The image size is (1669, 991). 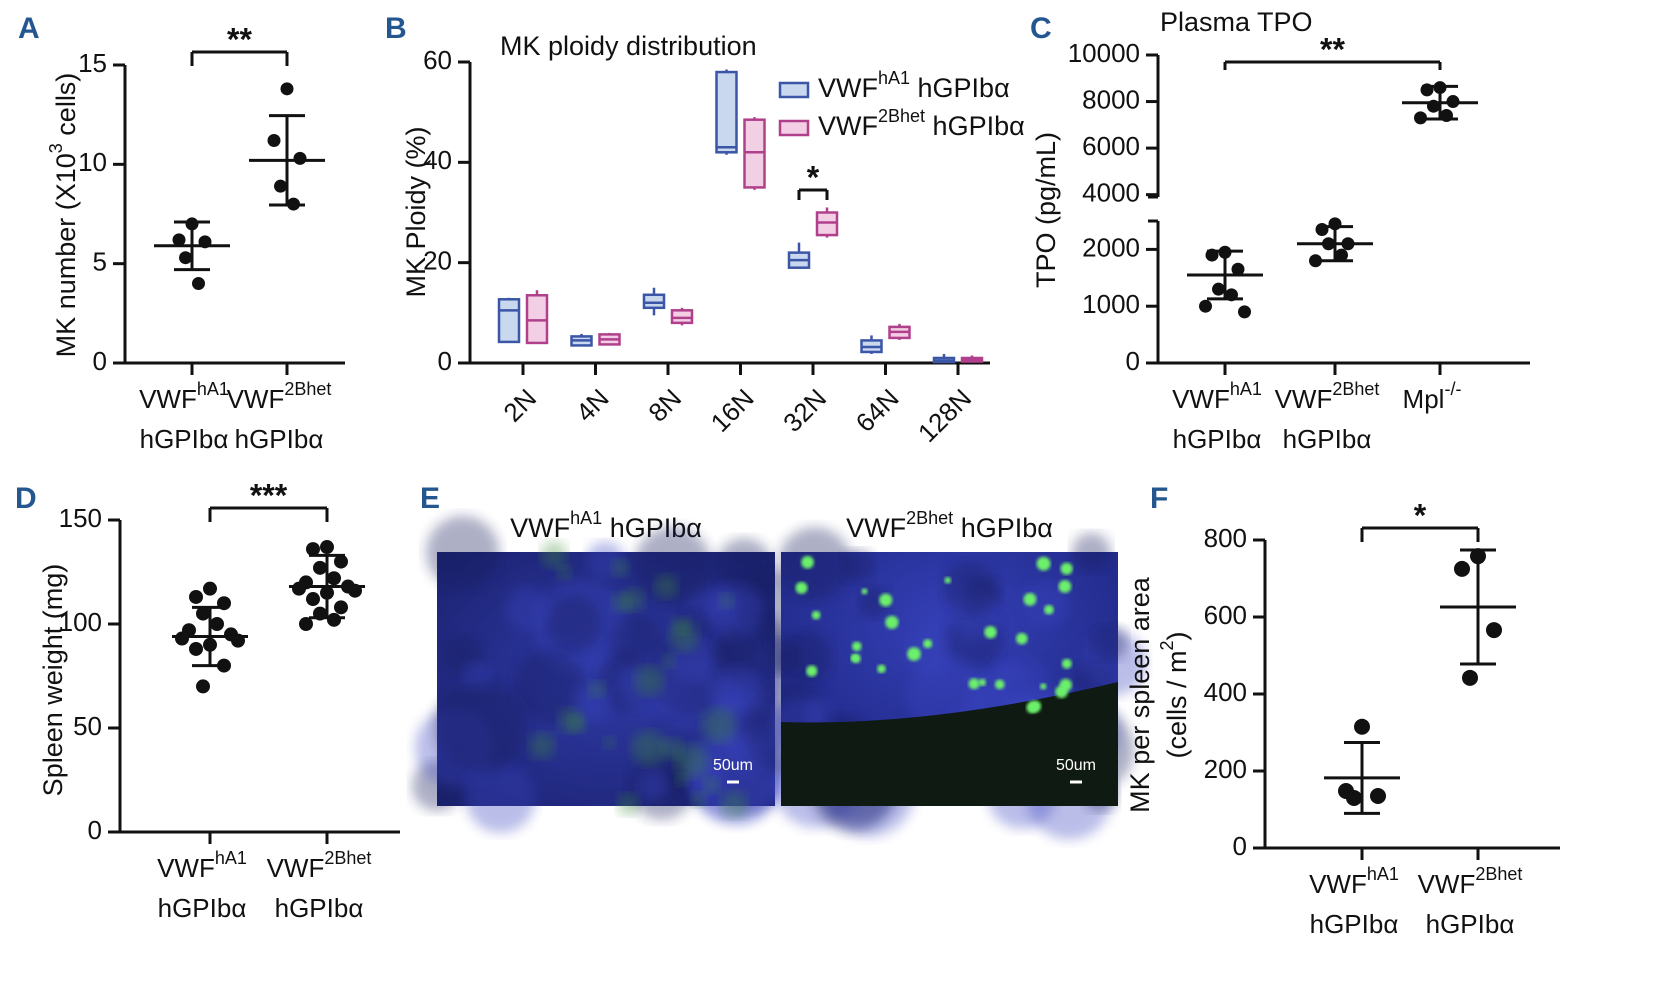 I want to click on chart-title: MK ploidy distribution, so click(x=628, y=46).